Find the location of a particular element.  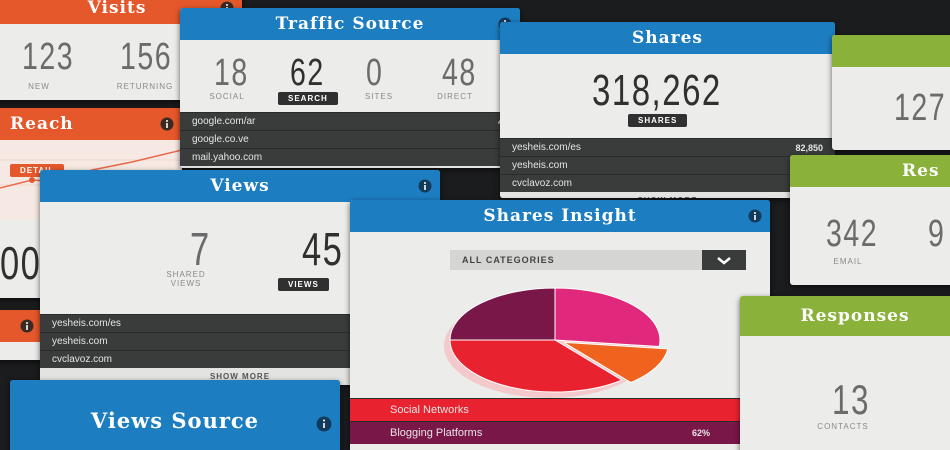

stat-label: DIRECT is located at coordinates (455, 96).